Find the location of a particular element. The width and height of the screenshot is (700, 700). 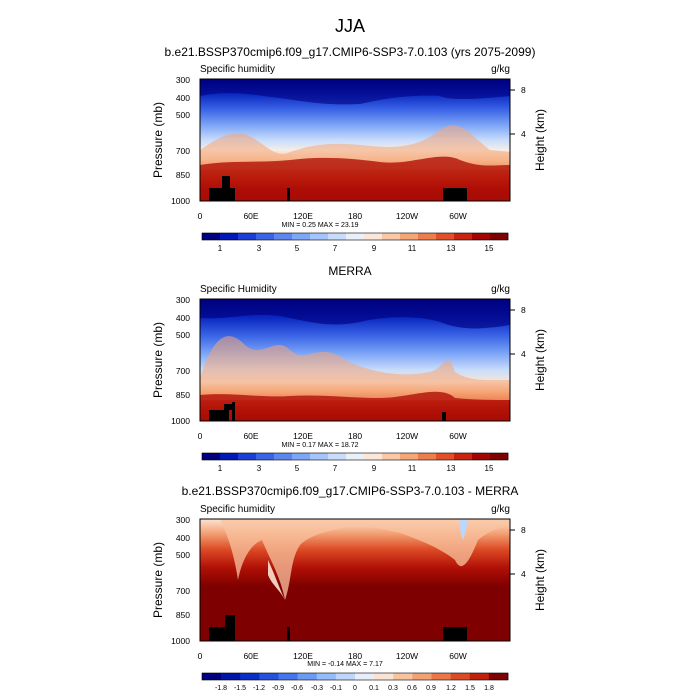

contour-features is located at coordinates (355, 140).